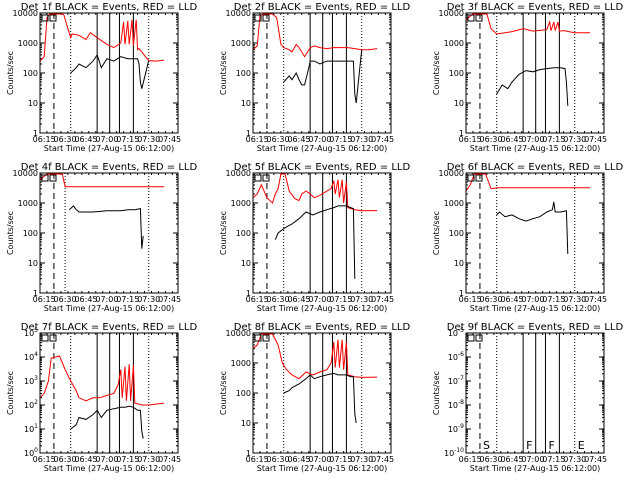 This screenshot has width=640, height=480. Describe the element at coordinates (456, 428) in the screenshot. I see `y-tick-label: 10⁻⁹` at that location.